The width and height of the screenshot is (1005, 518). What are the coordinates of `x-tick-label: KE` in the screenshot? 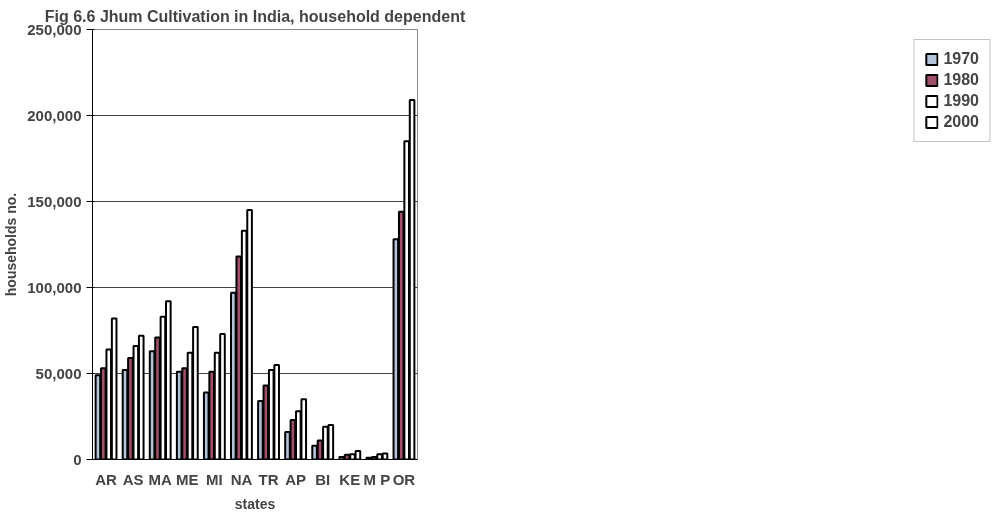 It's located at (350, 479).